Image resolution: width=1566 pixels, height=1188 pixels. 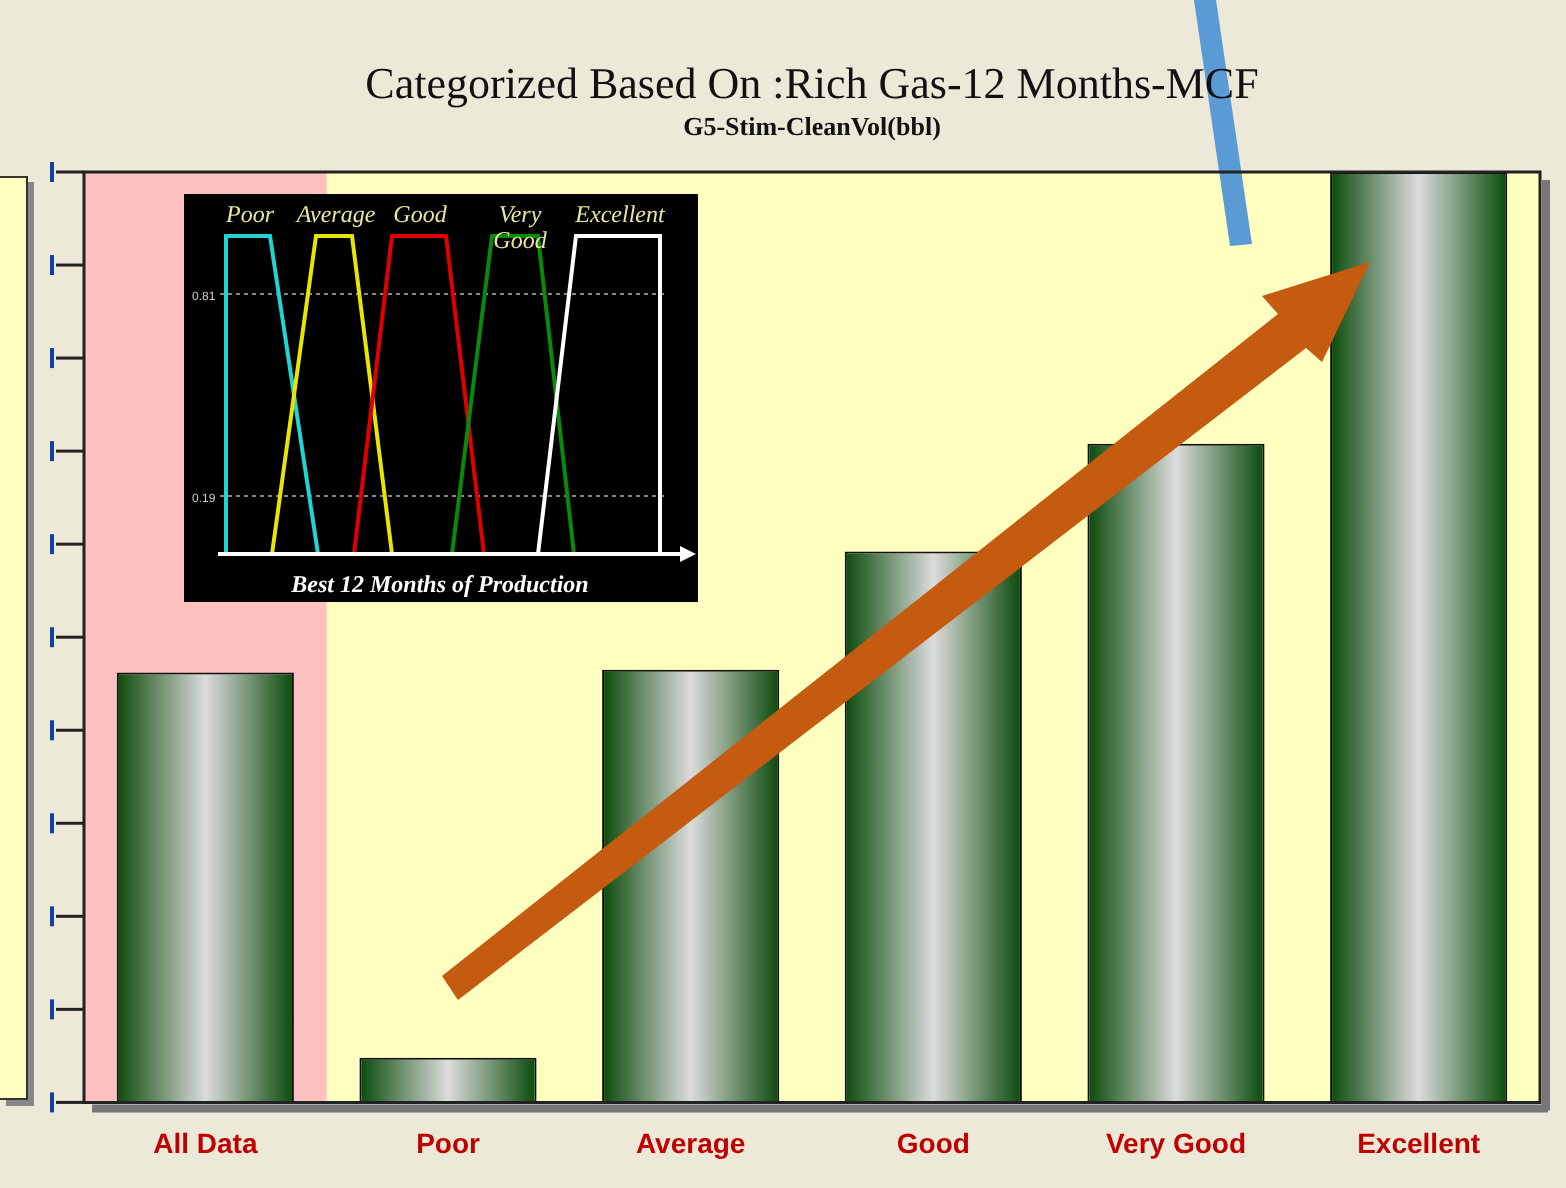 I want to click on annotation: Good, so click(x=421, y=214).